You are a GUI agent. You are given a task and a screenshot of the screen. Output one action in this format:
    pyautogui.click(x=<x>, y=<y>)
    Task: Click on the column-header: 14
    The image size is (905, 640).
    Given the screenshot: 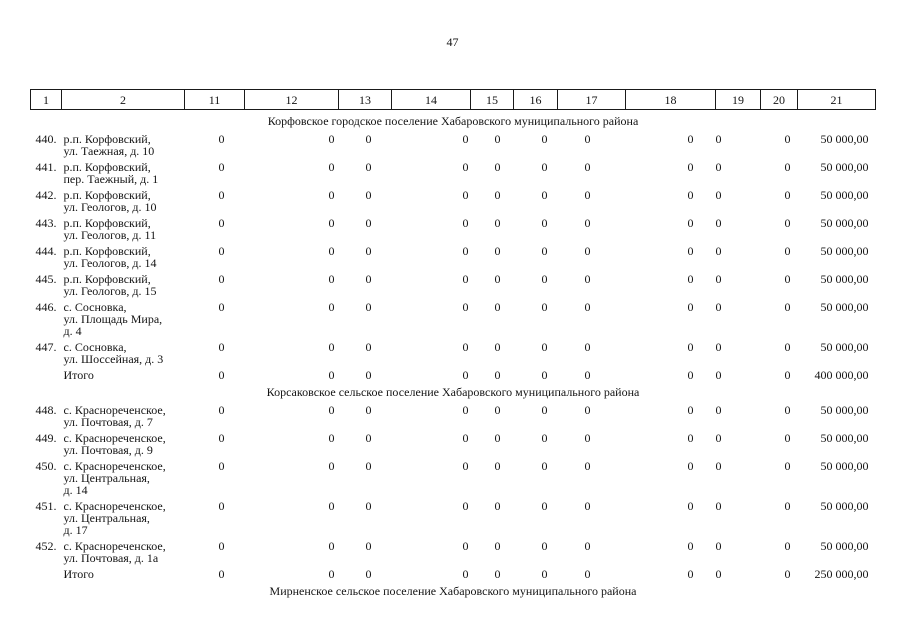 What is the action you would take?
    pyautogui.click(x=431, y=99)
    